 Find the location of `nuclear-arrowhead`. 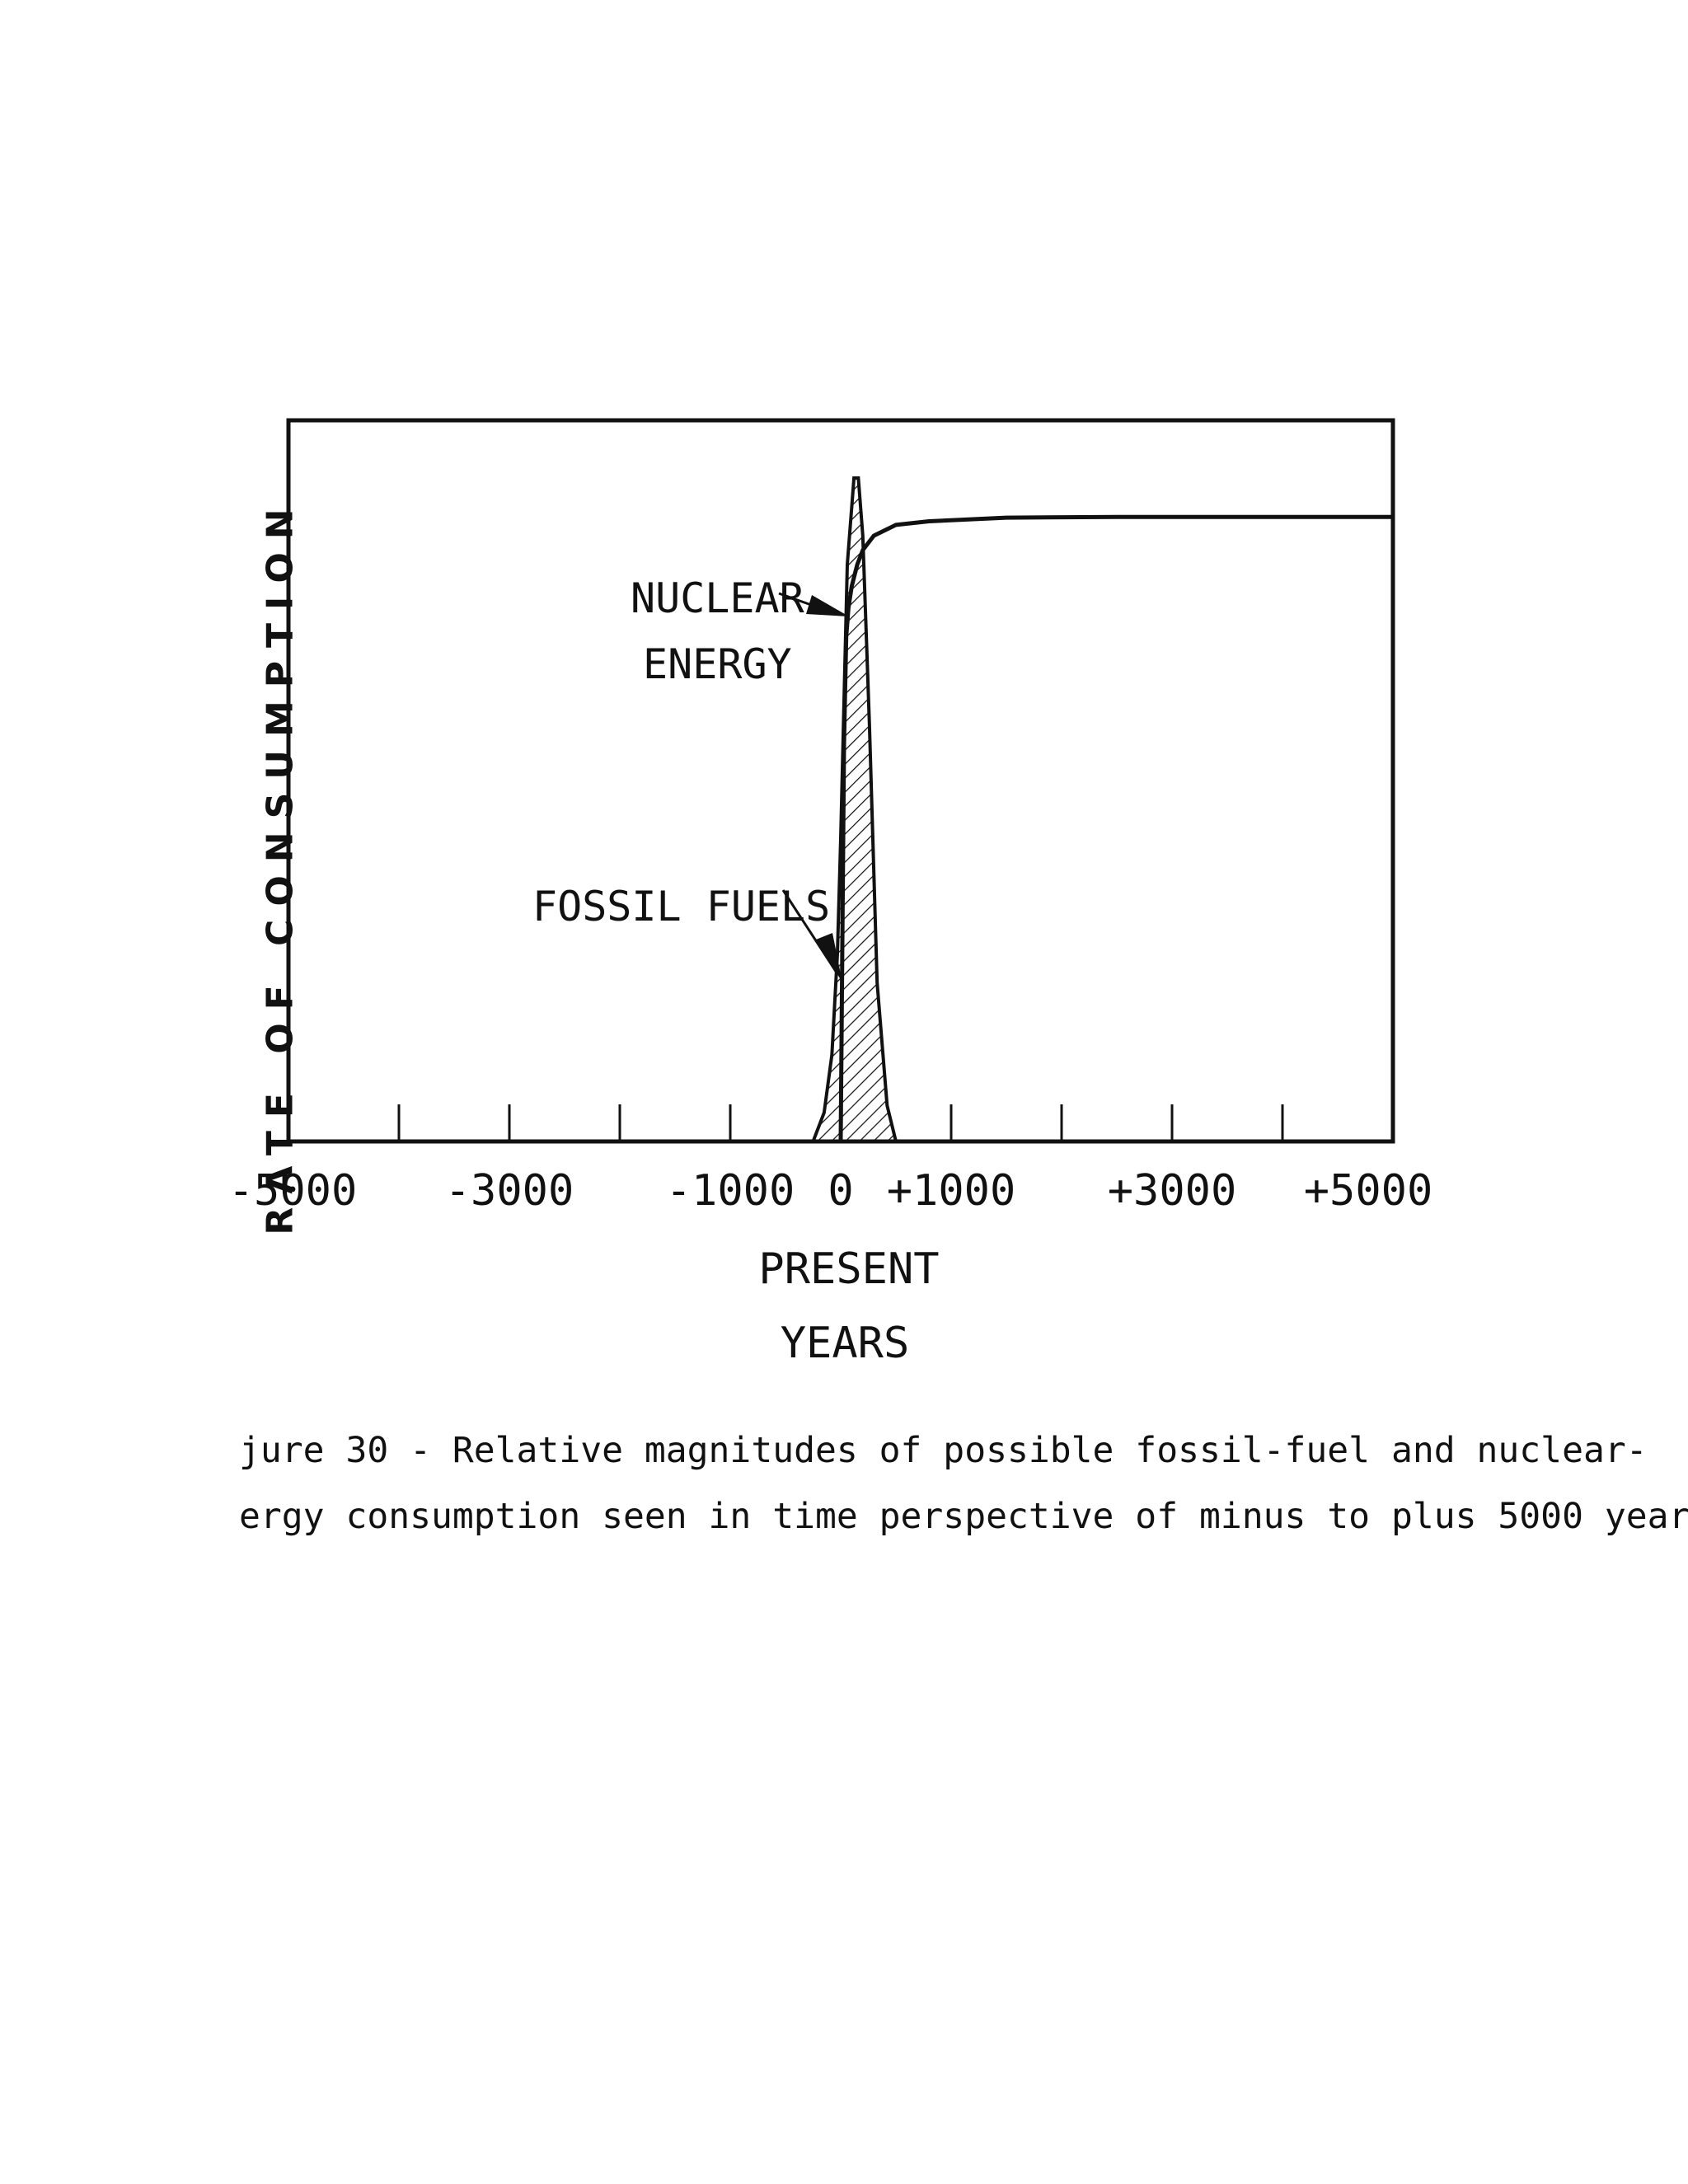

nuclear-arrowhead is located at coordinates (828, 605).